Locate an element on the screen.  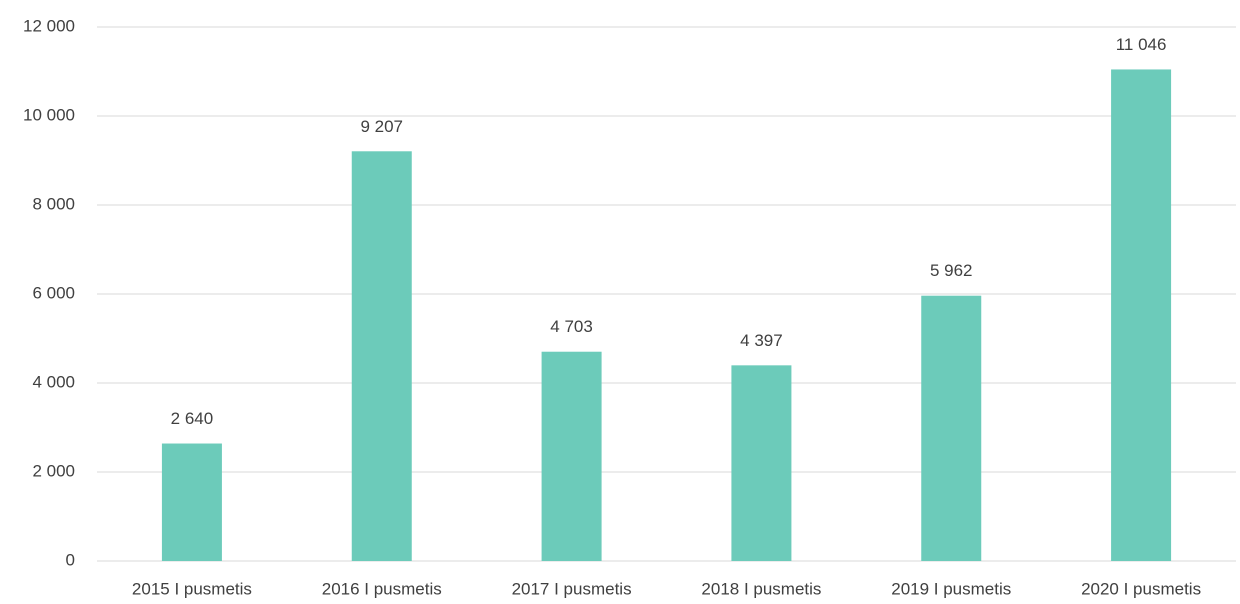
y-tick-label: 6 000 is located at coordinates (53, 292).